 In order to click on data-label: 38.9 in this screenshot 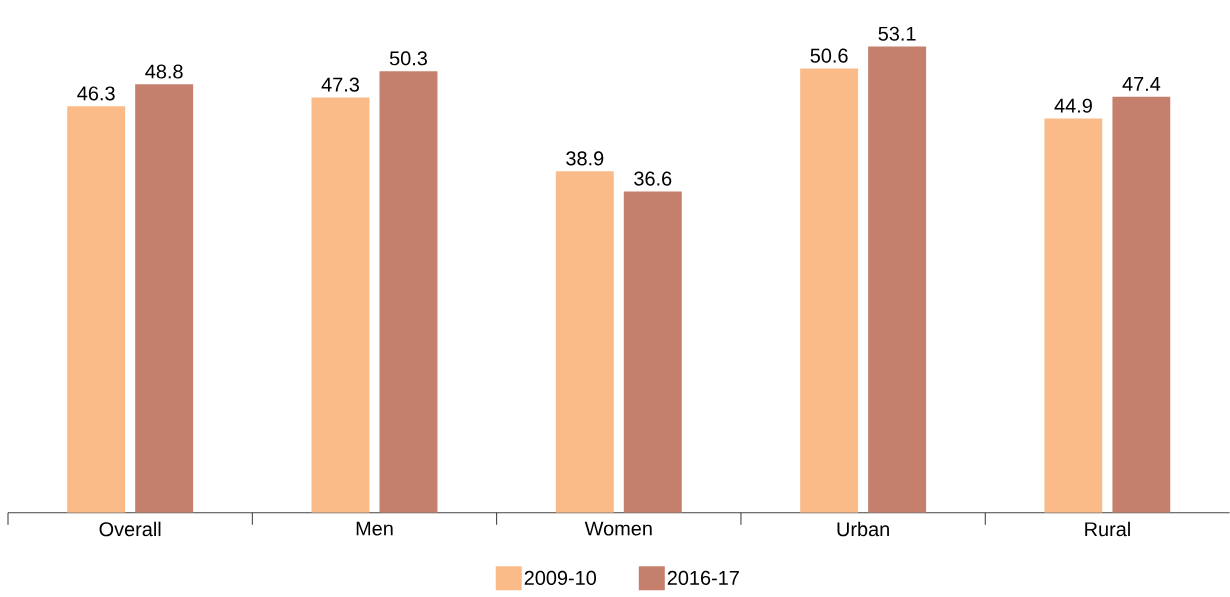, I will do `click(585, 158)`.